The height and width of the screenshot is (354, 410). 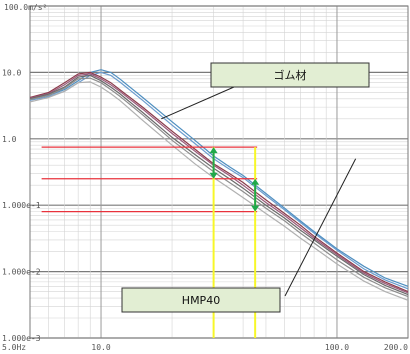 I want to click on x-tick-label: 100.0, so click(x=337, y=347).